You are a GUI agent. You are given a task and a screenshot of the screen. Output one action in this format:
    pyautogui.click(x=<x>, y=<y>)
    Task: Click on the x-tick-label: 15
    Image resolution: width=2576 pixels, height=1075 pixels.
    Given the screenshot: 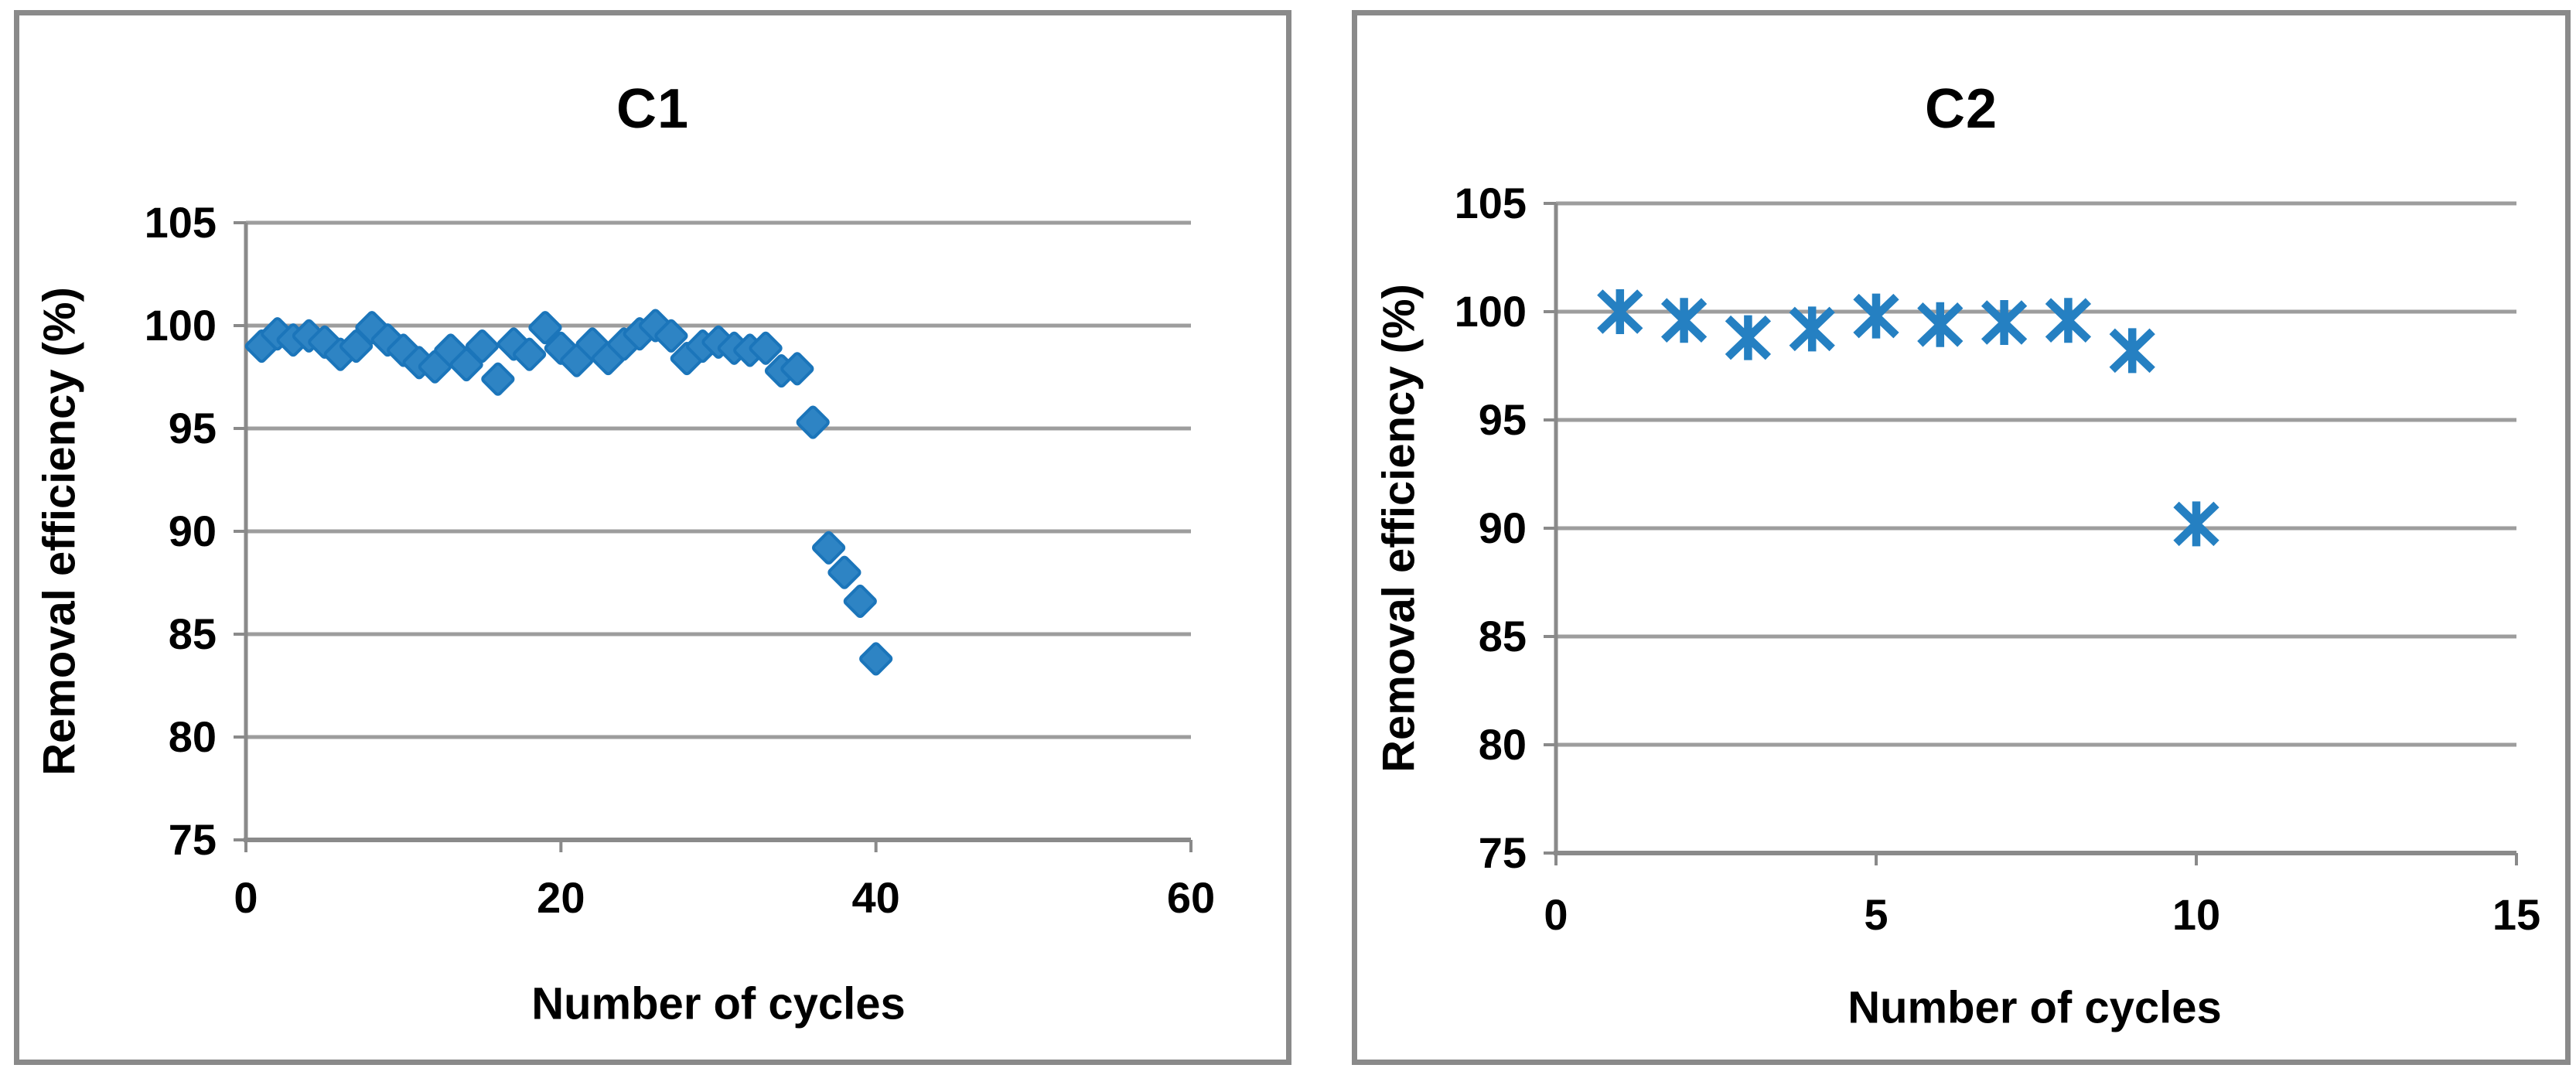 What is the action you would take?
    pyautogui.click(x=2516, y=914)
    